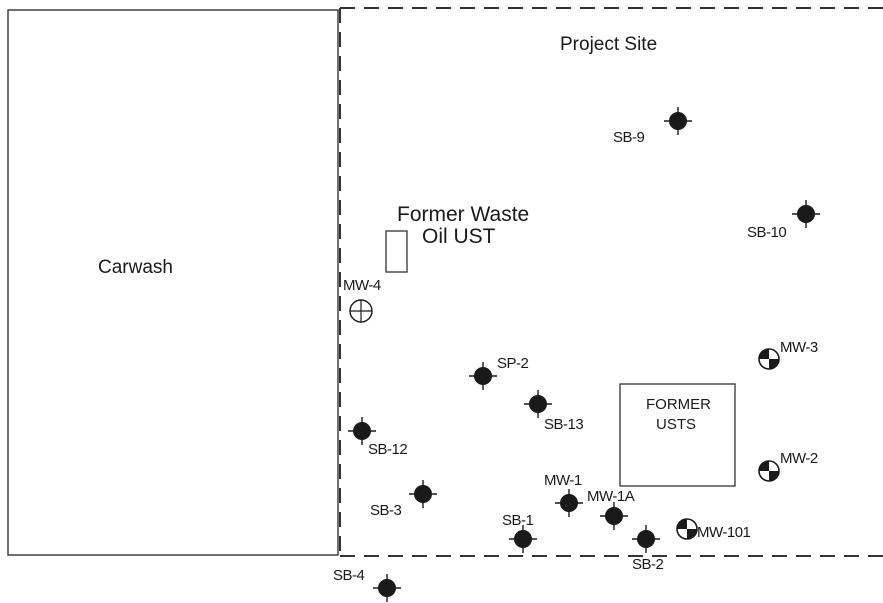  I want to click on monitoring-well-open-icon, so click(361, 311).